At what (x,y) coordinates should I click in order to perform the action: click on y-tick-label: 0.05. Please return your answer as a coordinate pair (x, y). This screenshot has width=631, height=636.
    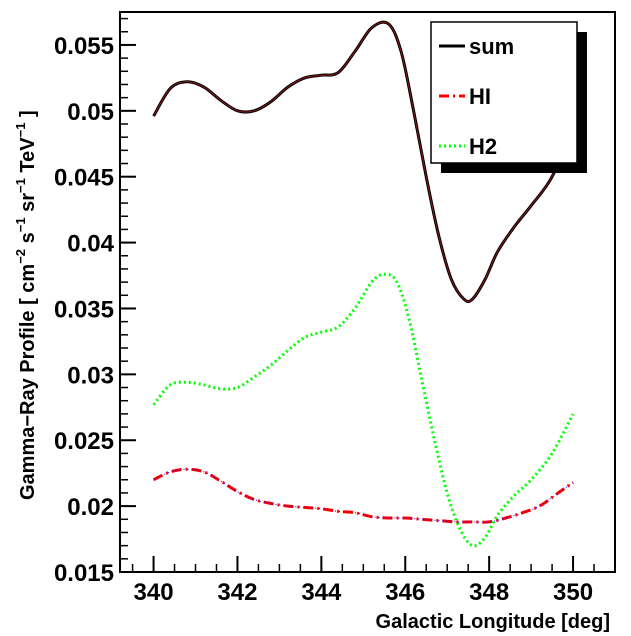
    Looking at the image, I should click on (90, 112).